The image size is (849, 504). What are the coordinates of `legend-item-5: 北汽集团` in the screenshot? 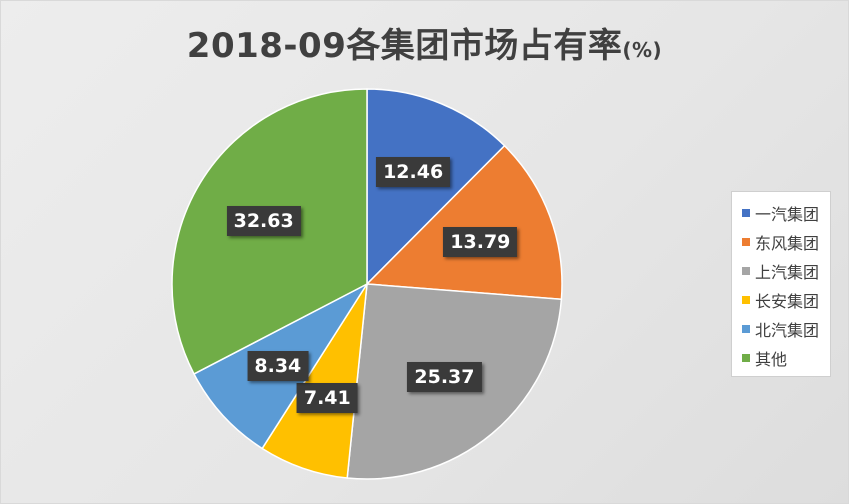 It's located at (781, 328).